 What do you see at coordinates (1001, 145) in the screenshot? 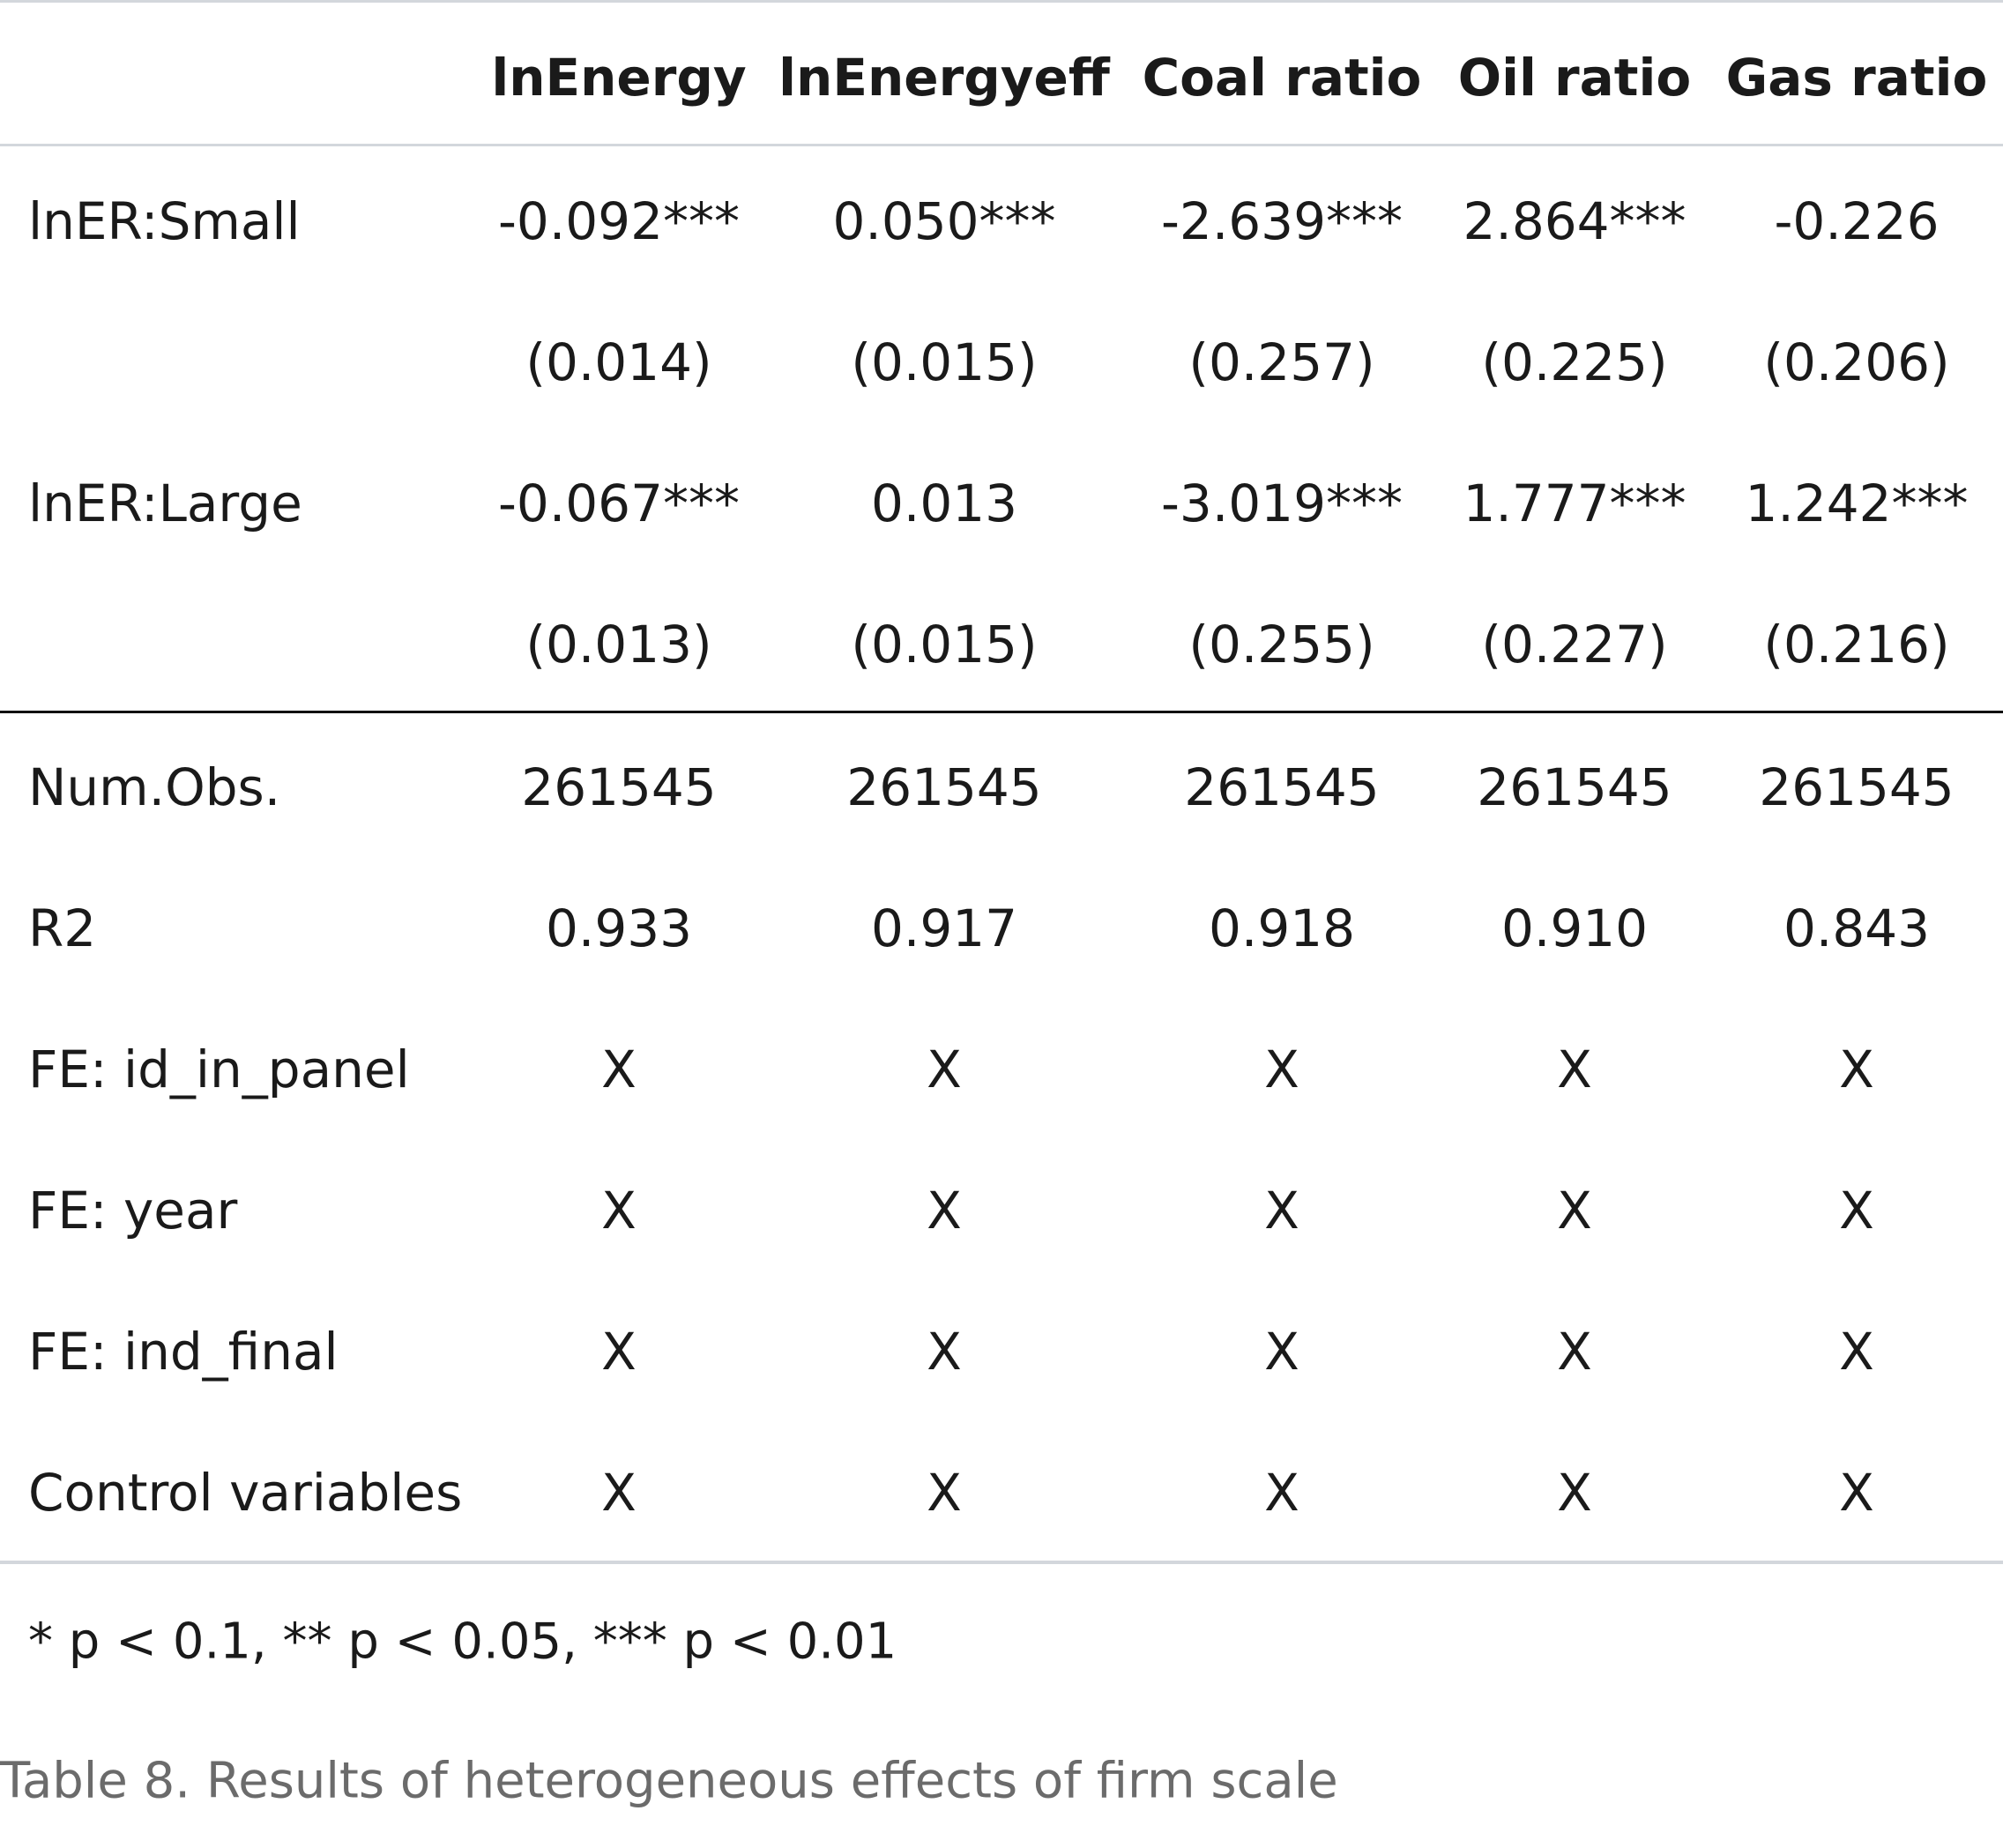
I see `table-header-rule` at bounding box center [1001, 145].